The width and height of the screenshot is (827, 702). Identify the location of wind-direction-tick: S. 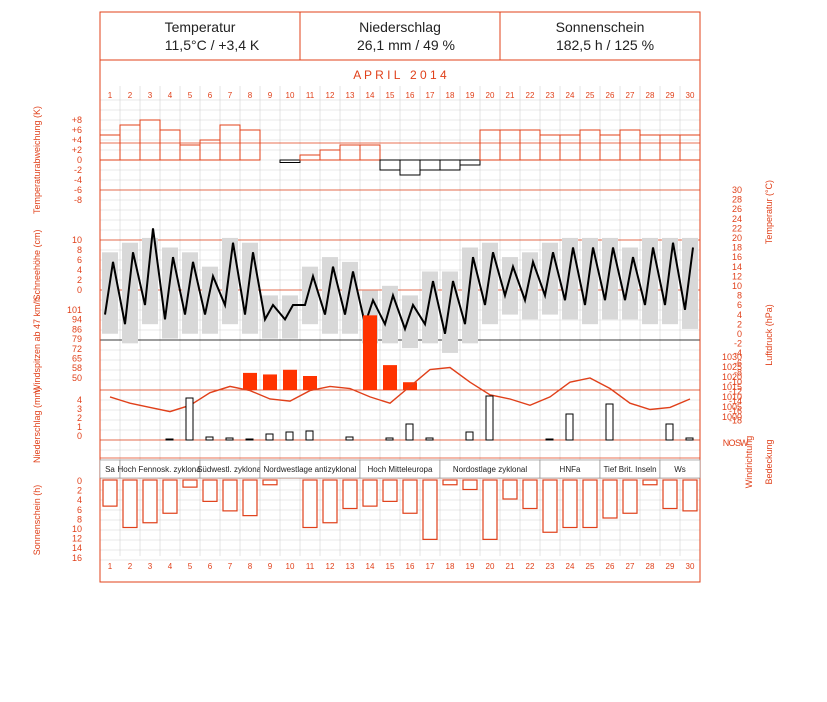
(738, 443).